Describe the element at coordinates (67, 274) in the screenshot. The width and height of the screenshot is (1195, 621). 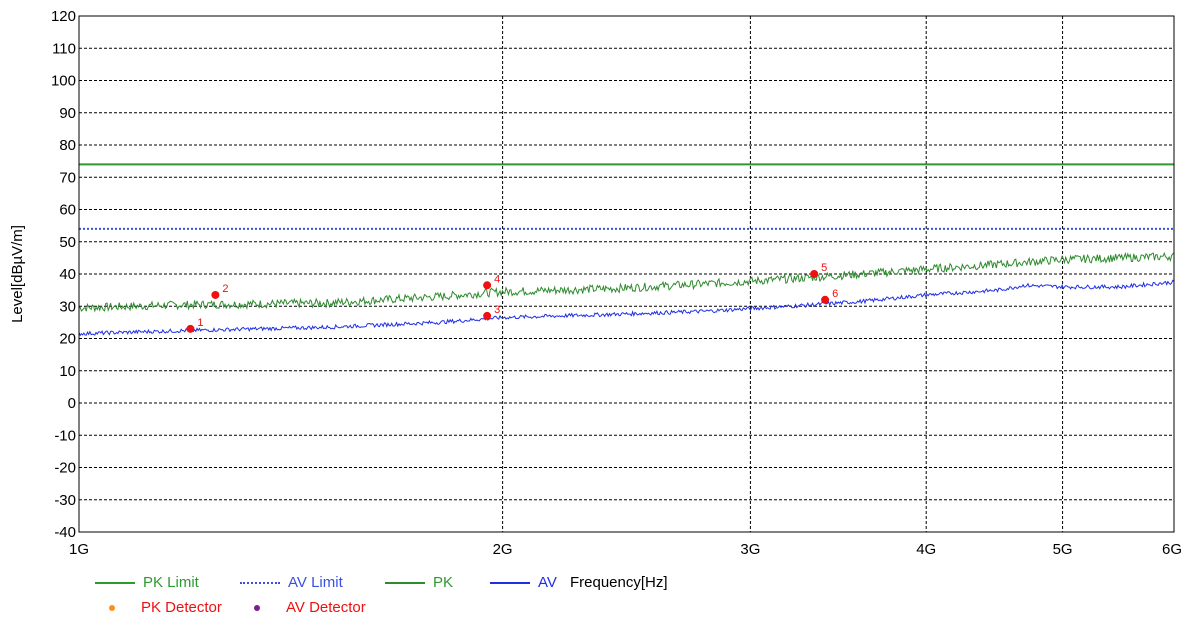
I see `y-tick-label: 40` at that location.